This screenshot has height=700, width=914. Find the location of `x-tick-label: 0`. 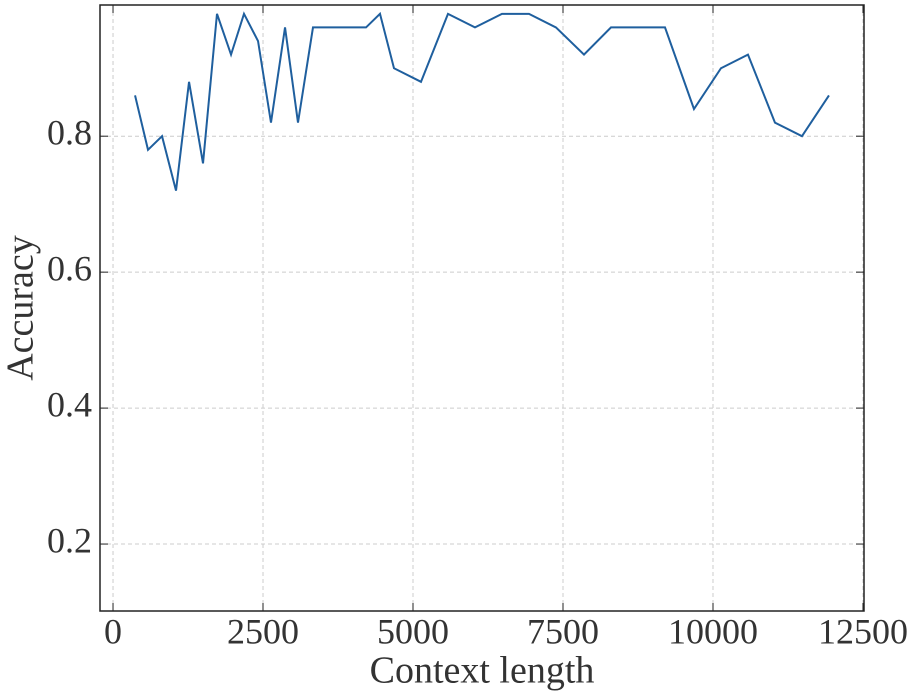

x-tick-label: 0 is located at coordinates (113, 631).